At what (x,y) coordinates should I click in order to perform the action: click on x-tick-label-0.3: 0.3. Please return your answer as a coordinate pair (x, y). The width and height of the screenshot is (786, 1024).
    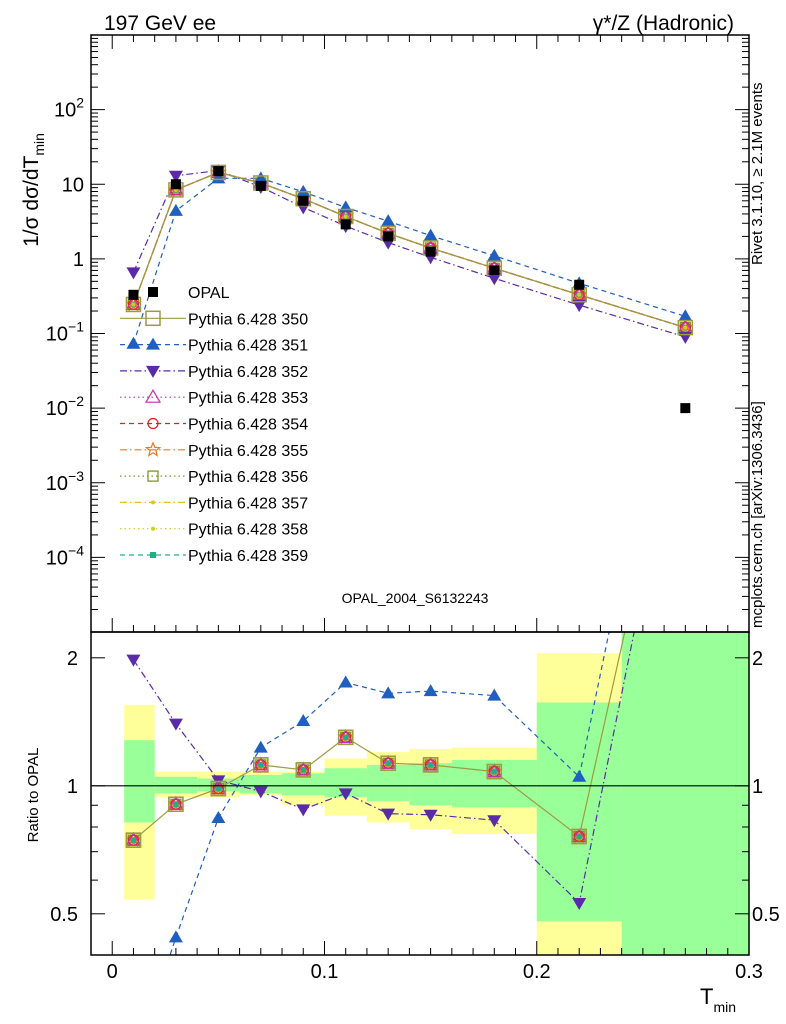
    Looking at the image, I should click on (749, 972).